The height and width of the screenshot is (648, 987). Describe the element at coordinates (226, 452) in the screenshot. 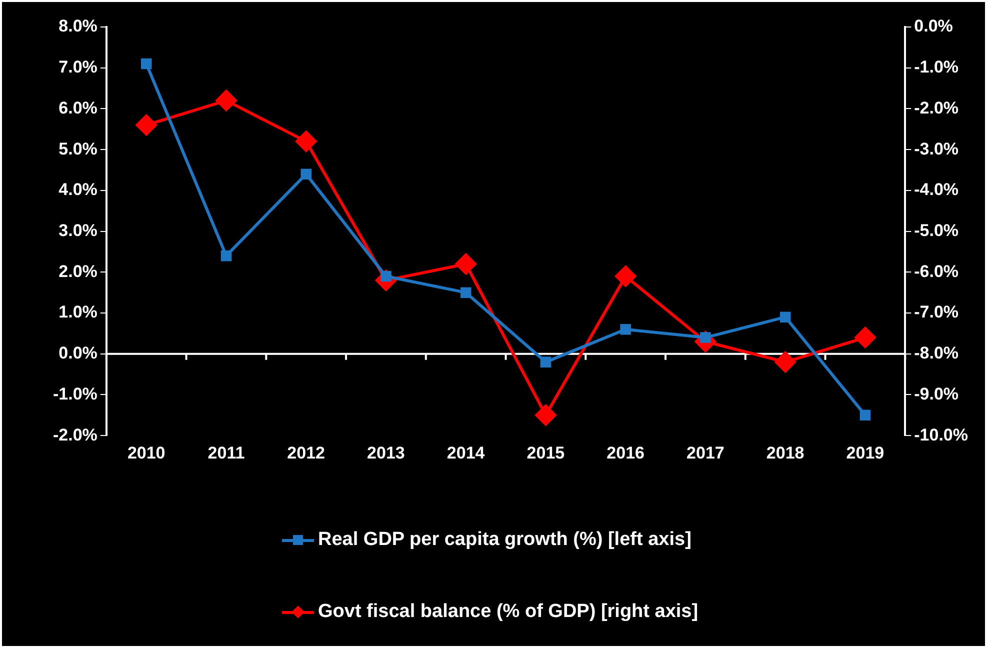

I see `x-tick-label: 2011` at that location.